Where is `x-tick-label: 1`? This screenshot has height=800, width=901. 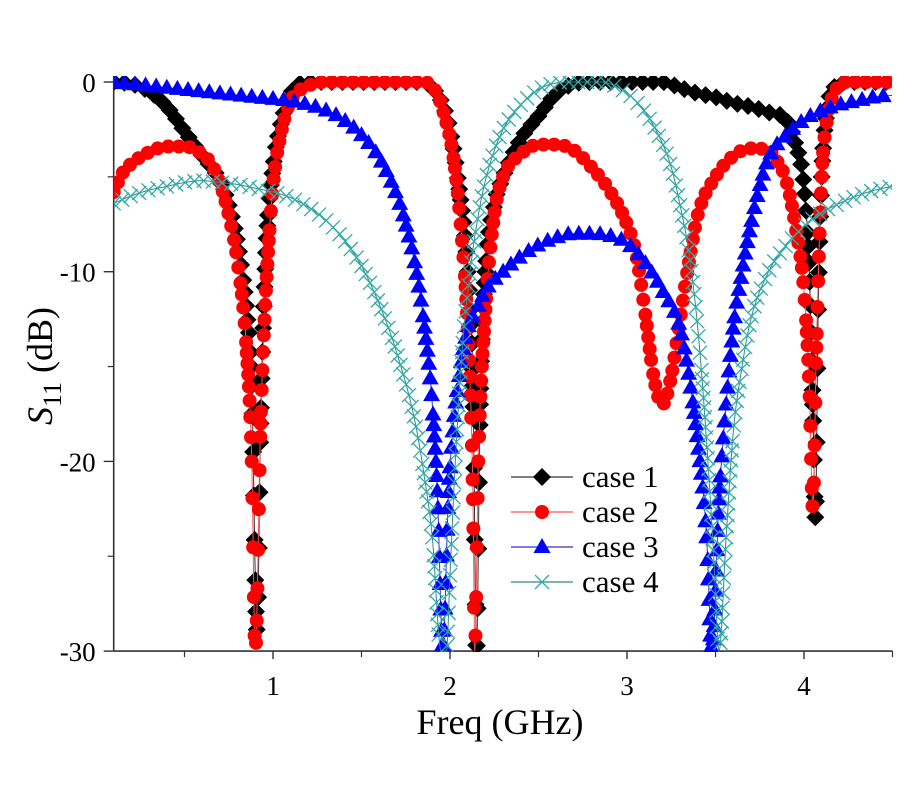
x-tick-label: 1 is located at coordinates (273, 686).